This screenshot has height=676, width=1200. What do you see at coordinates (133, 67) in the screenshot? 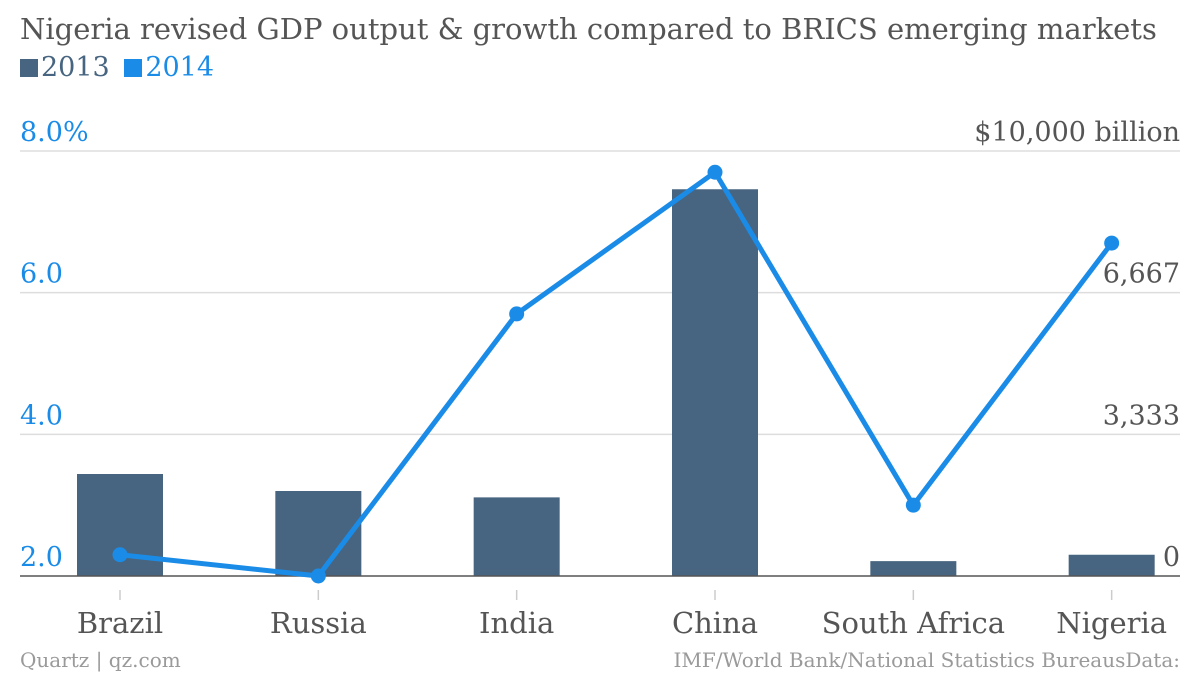
I see `legend-swatch-2014` at bounding box center [133, 67].